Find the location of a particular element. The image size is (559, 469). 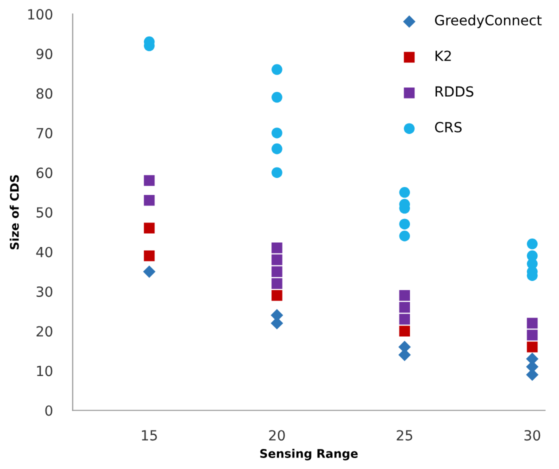

y-tick-label: 60 is located at coordinates (44, 173).